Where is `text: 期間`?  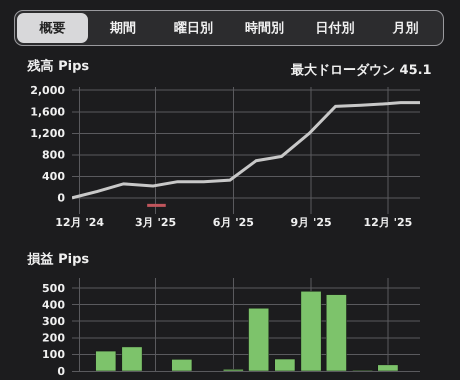 text: 期間 is located at coordinates (123, 29).